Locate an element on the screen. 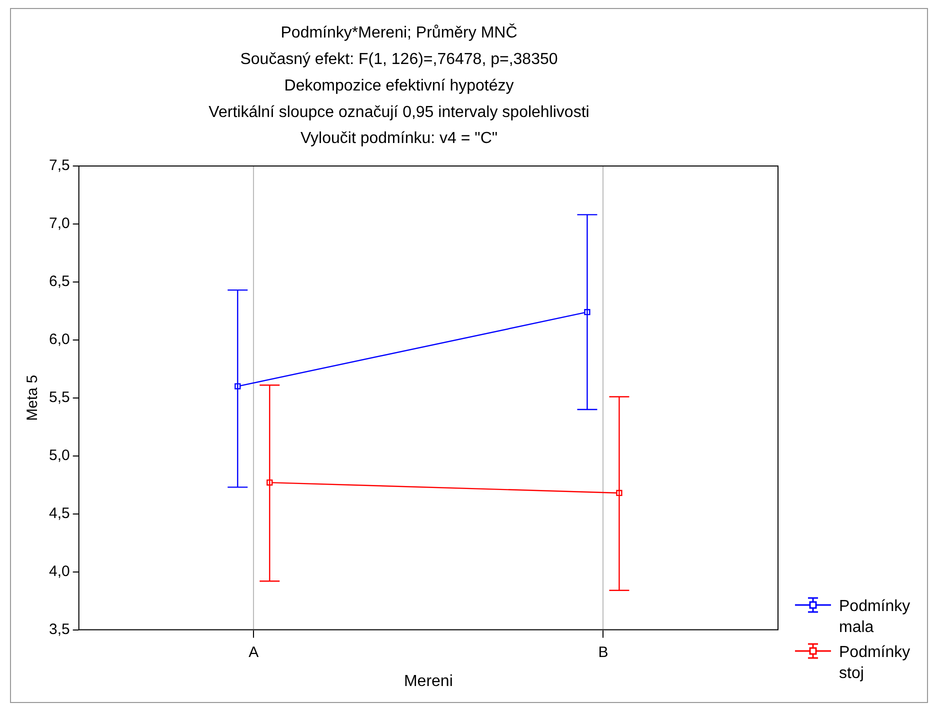 The width and height of the screenshot is (938, 709). y-tick-label: 3,5 is located at coordinates (59, 629).